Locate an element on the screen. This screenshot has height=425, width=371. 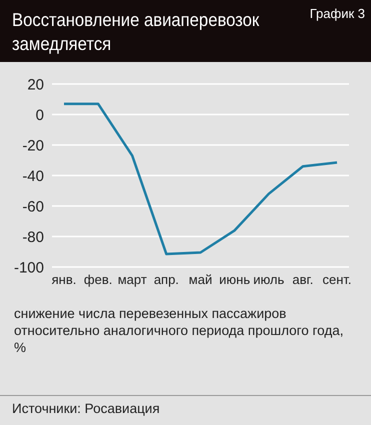
x-tick-label: март is located at coordinates (132, 280).